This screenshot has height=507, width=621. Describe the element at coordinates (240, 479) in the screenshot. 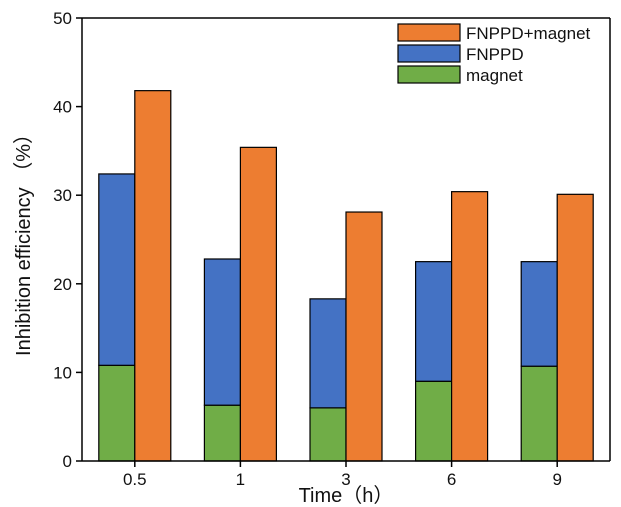

I see `x-tick-label: 1` at that location.